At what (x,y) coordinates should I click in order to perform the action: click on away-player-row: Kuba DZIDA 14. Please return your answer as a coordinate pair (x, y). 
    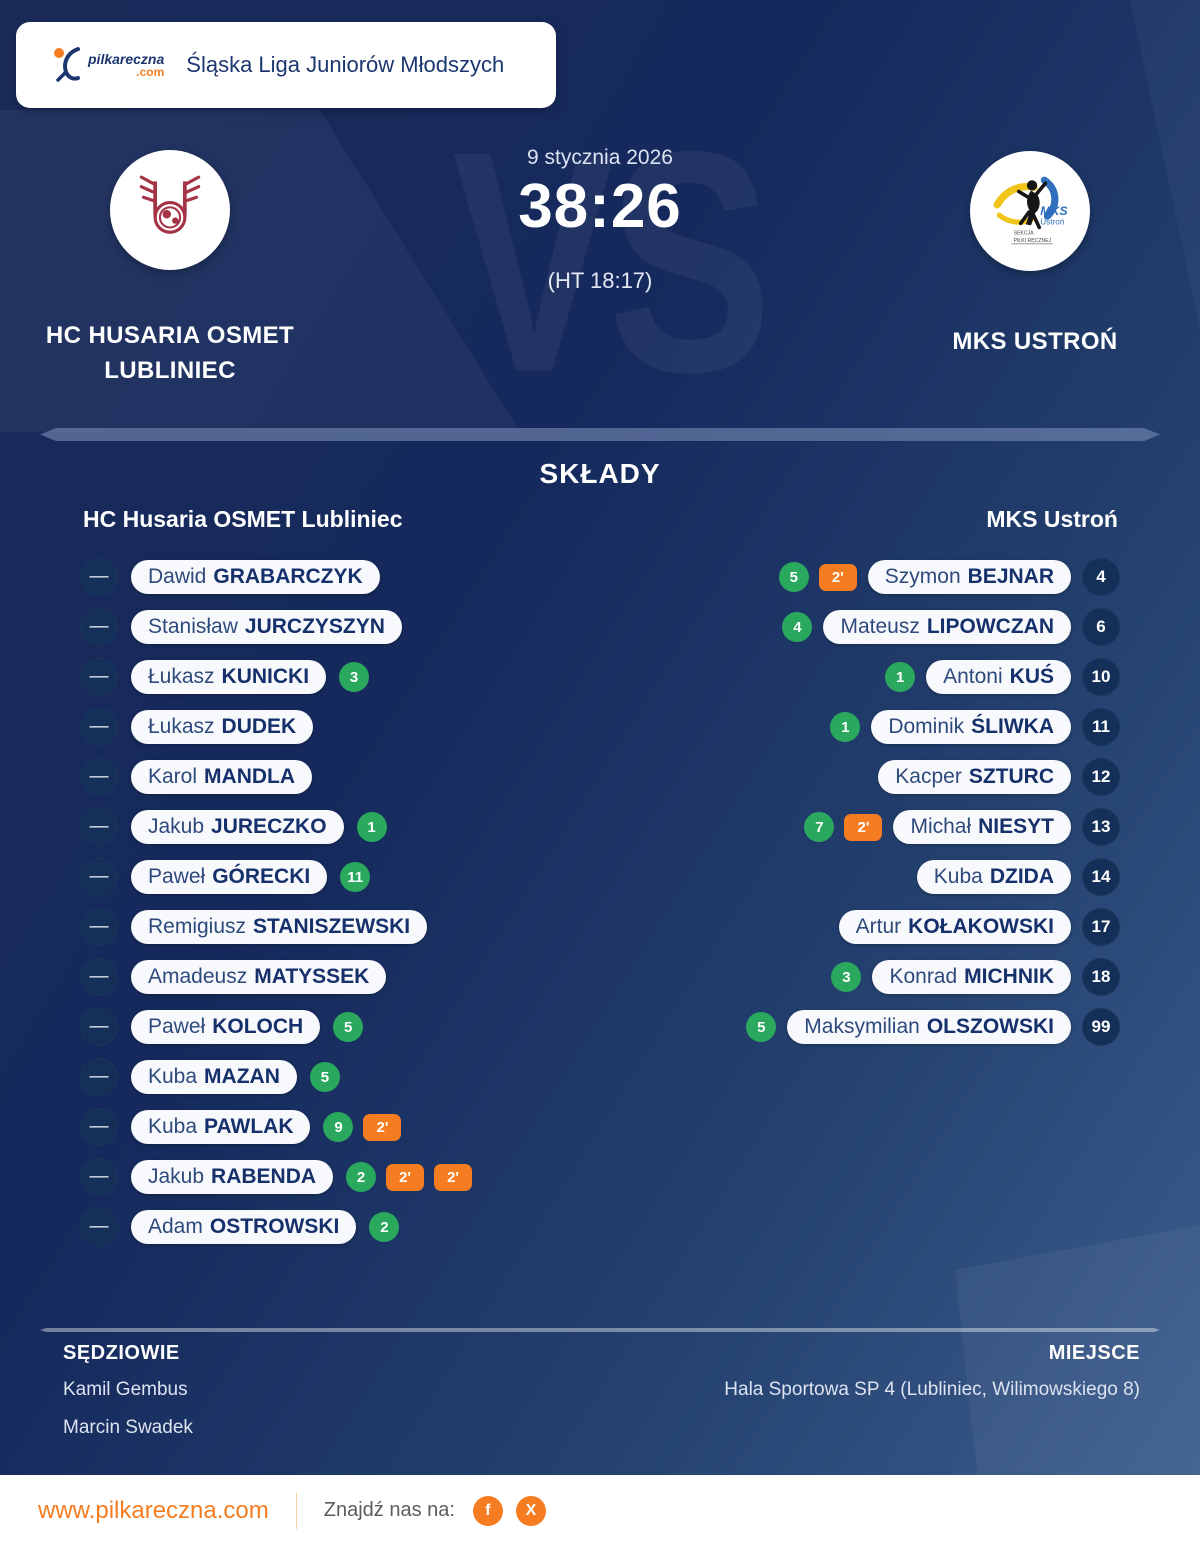
    Looking at the image, I should click on (880, 877).